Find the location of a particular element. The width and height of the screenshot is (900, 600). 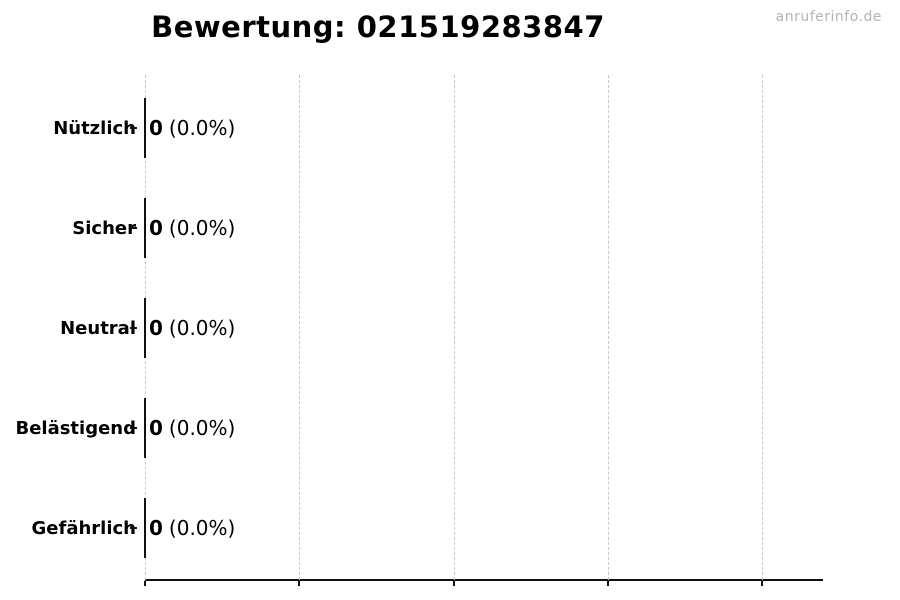

watermark-text: anruferinfo.de is located at coordinates (828, 17).